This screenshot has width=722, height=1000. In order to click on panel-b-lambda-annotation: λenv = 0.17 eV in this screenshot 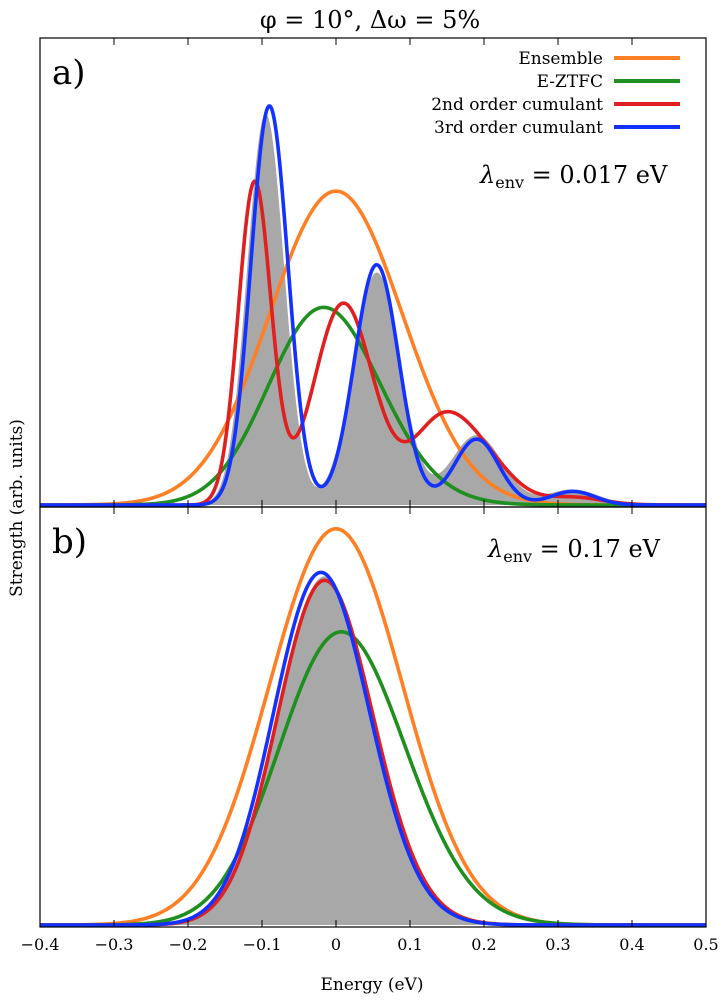, I will do `click(574, 550)`.